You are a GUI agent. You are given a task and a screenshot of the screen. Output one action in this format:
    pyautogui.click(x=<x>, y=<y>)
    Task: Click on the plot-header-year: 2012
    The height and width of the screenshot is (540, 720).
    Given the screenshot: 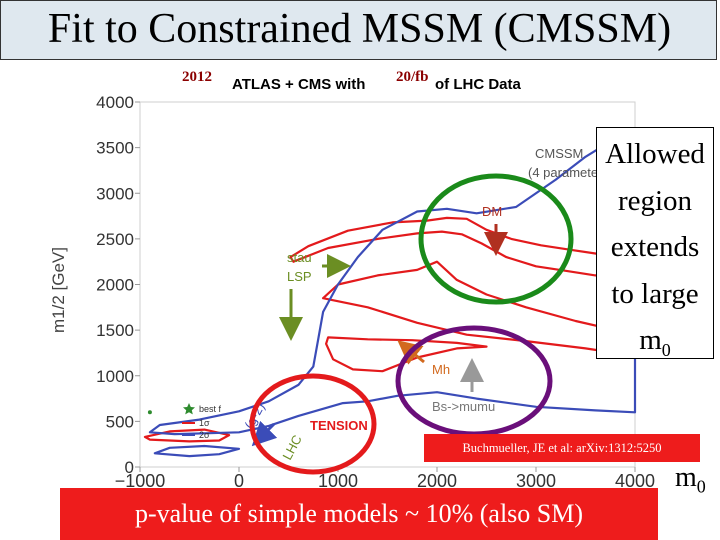 What is the action you would take?
    pyautogui.click(x=197, y=77)
    